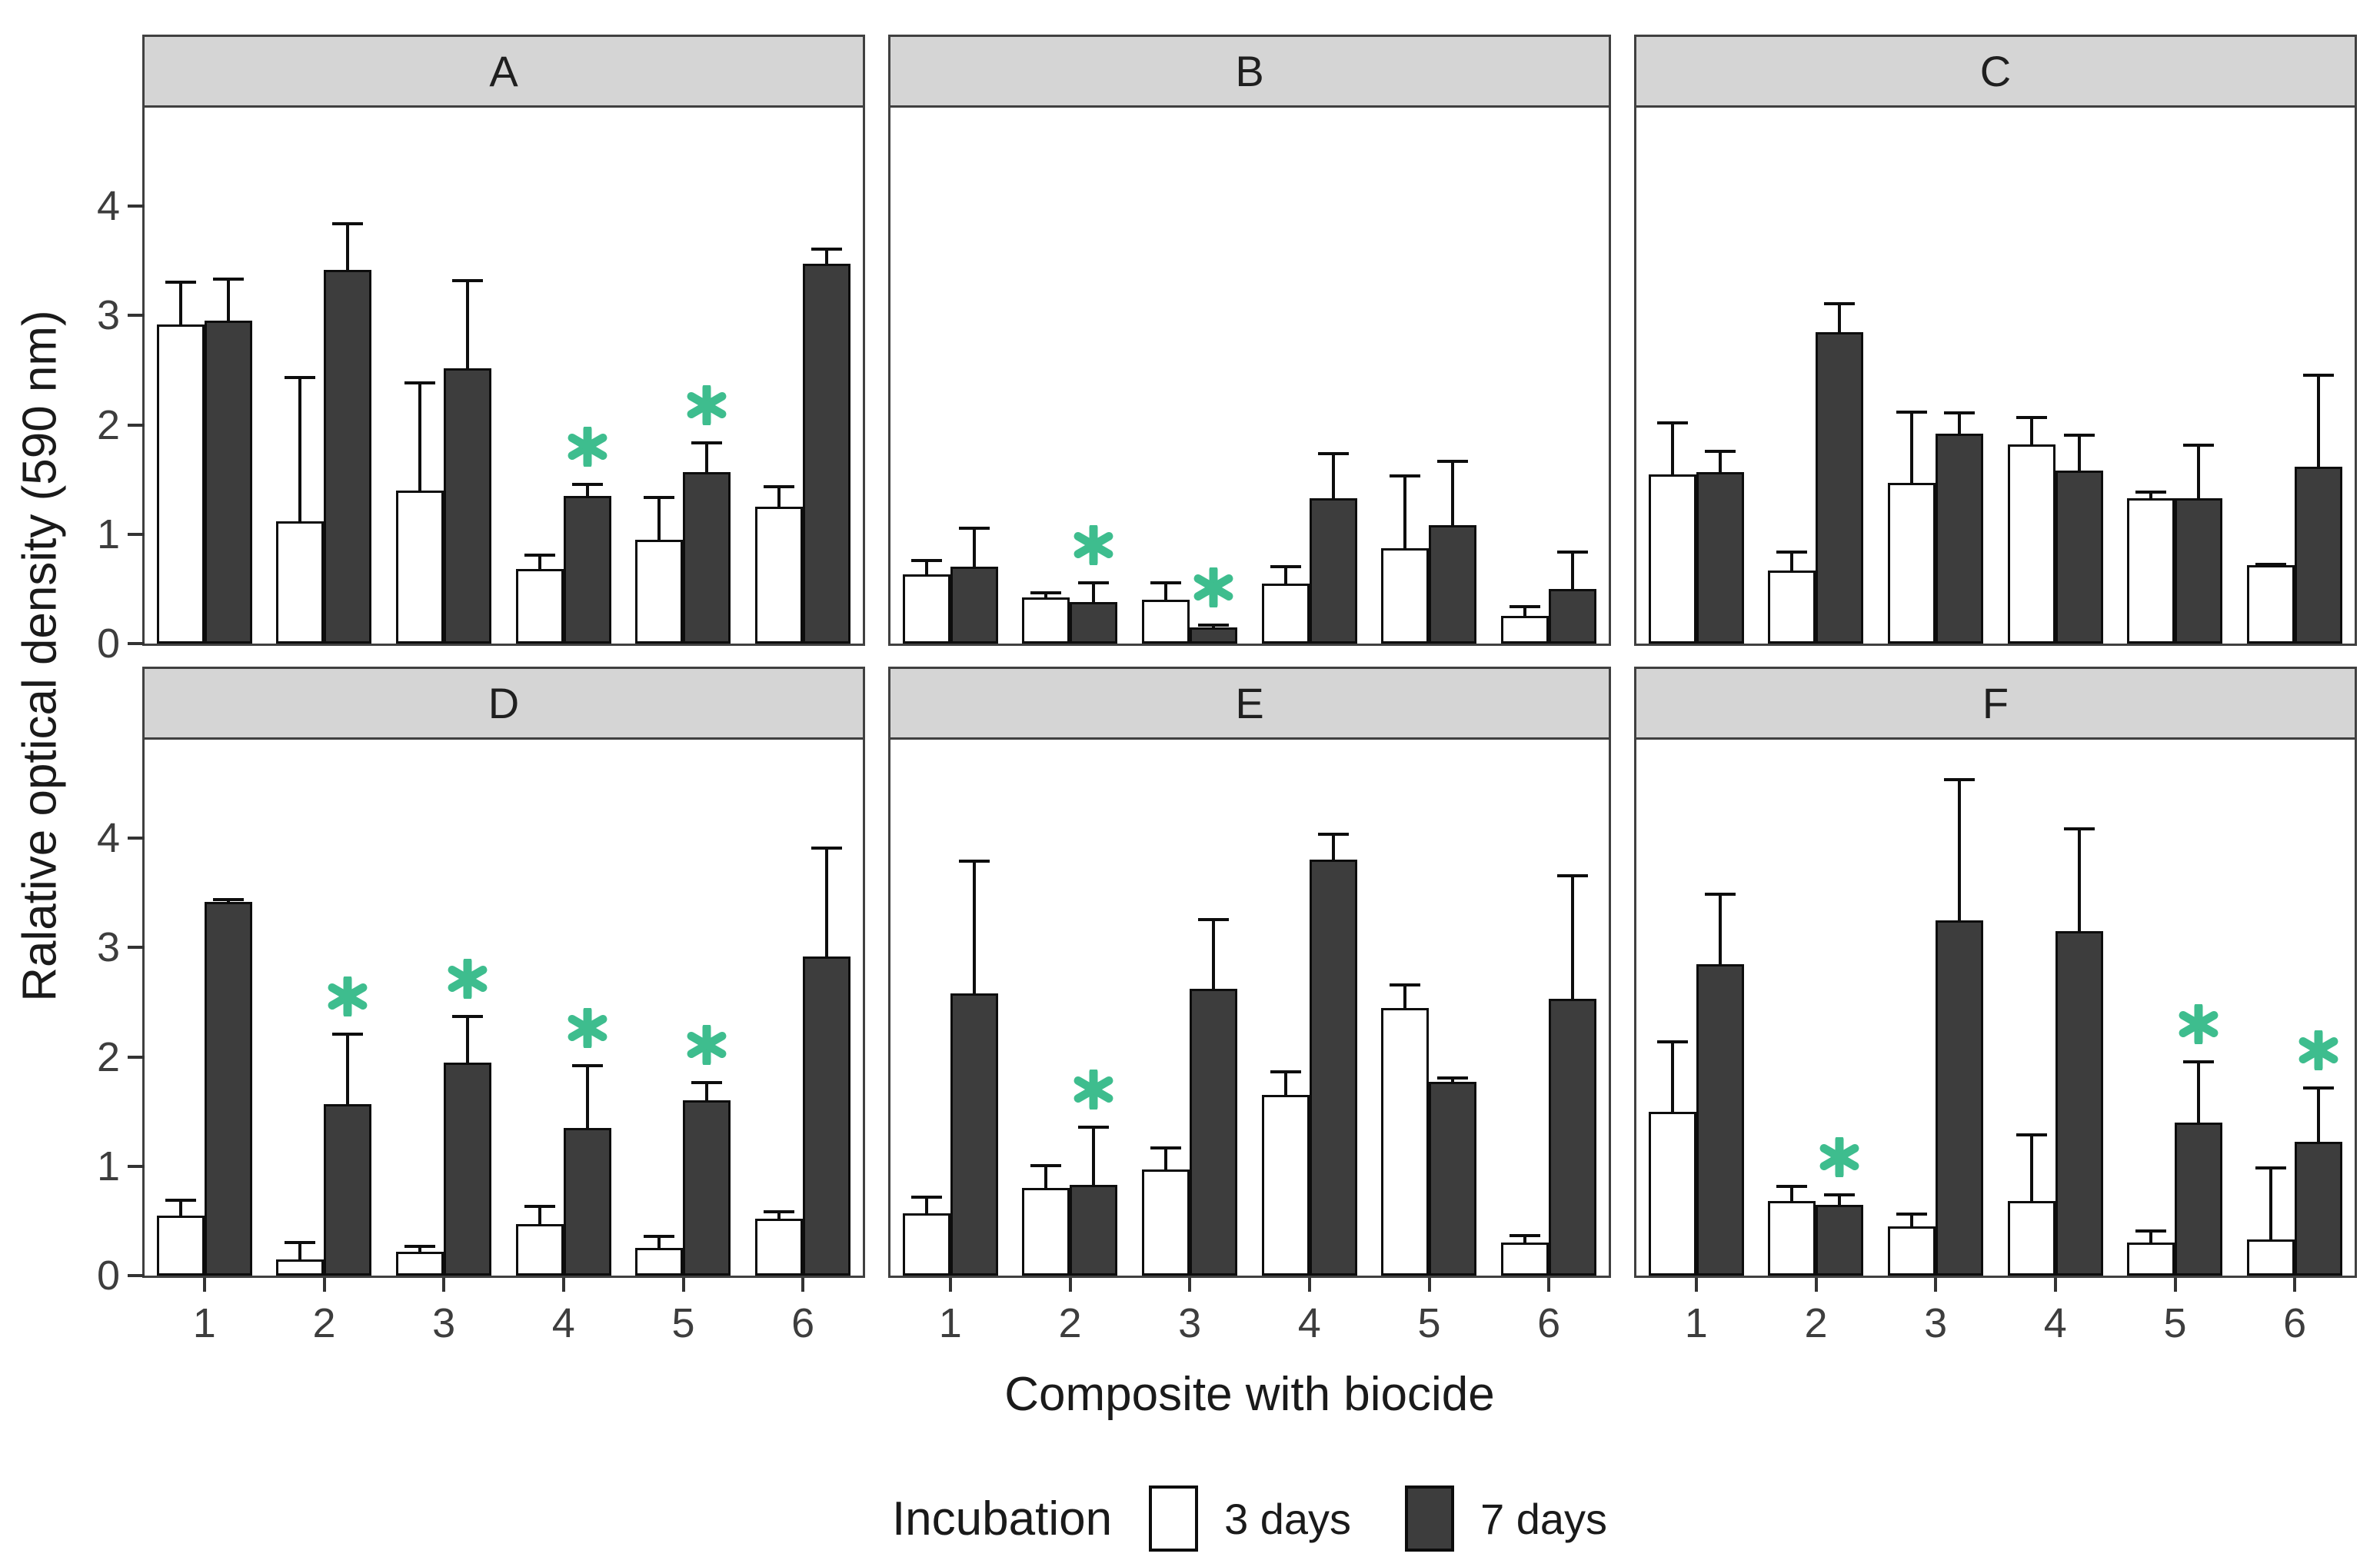  I want to click on legend: Incubation 3 days 7 days, so click(1249, 1518).